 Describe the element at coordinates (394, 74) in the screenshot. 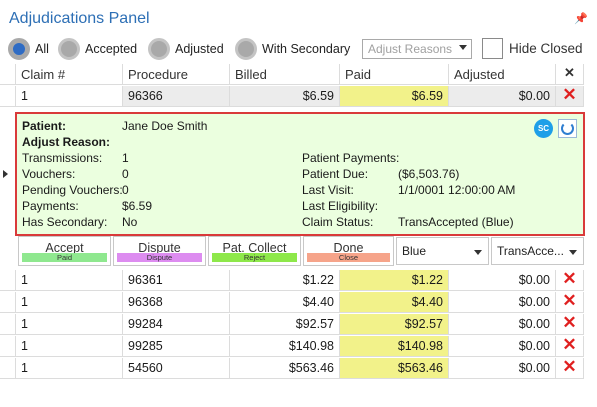

I see `column-header-paid: Paid` at that location.